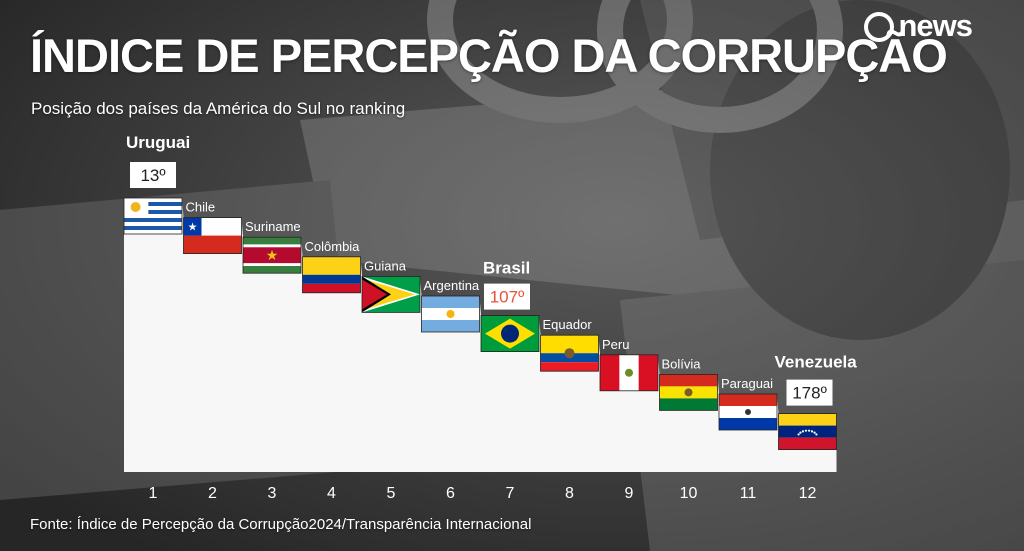 This screenshot has height=551, width=1024. What do you see at coordinates (510, 493) in the screenshot?
I see `x-tick-label: 7` at bounding box center [510, 493].